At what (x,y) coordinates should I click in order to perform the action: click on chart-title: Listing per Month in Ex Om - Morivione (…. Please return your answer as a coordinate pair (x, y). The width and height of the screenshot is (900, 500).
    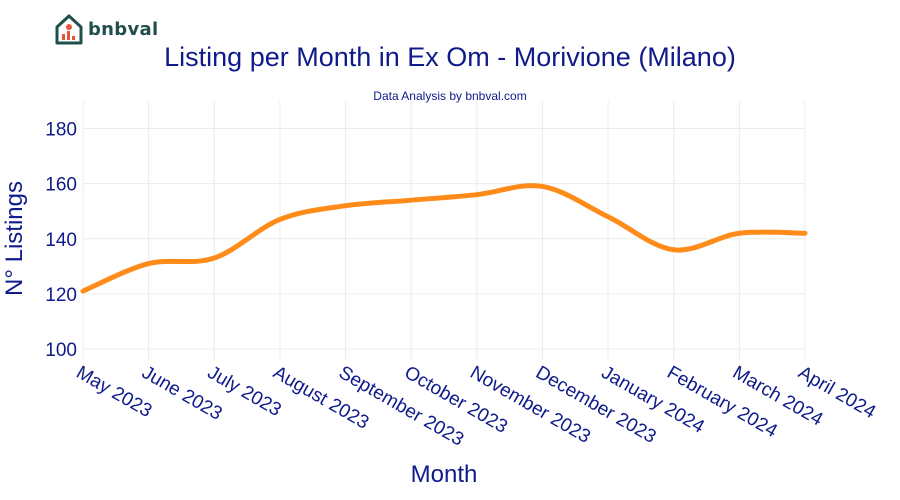
    Looking at the image, I should click on (450, 57).